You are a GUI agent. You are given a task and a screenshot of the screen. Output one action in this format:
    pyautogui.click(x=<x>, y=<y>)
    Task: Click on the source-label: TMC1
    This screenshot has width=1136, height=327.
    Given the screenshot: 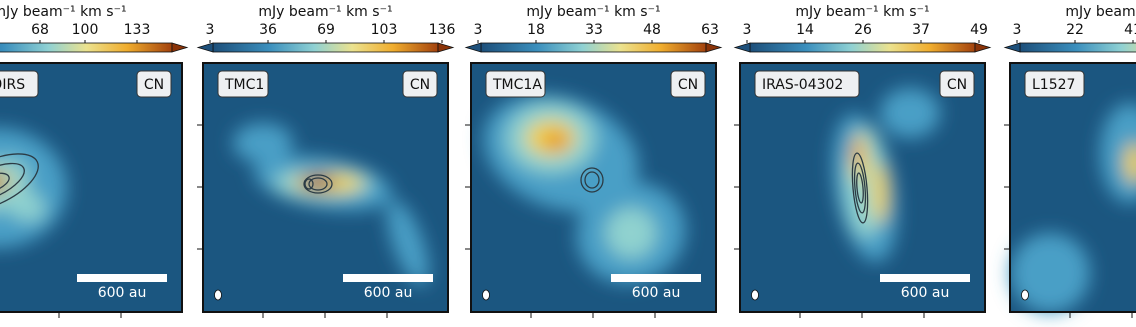 What is the action you would take?
    pyautogui.click(x=244, y=85)
    